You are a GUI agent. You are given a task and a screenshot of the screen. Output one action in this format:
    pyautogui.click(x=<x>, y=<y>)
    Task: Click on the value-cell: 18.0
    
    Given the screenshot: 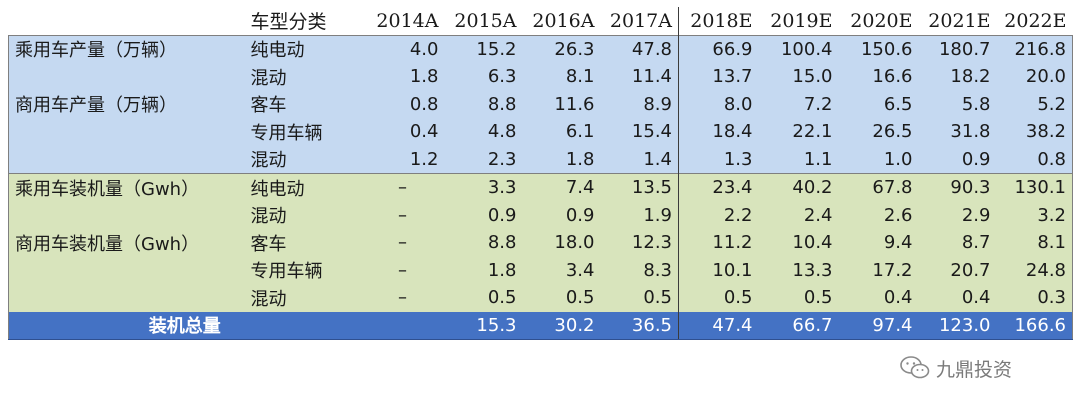 What is the action you would take?
    pyautogui.click(x=561, y=243)
    